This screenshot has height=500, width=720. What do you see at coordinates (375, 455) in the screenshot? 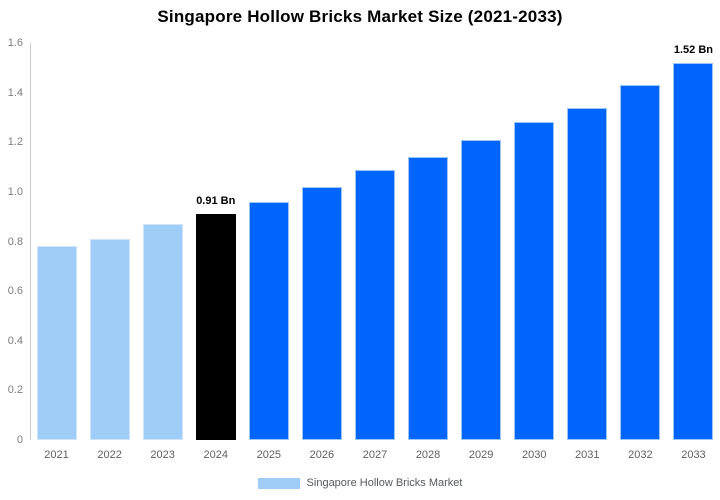
I see `x-axis-label-2027: 2027` at bounding box center [375, 455].